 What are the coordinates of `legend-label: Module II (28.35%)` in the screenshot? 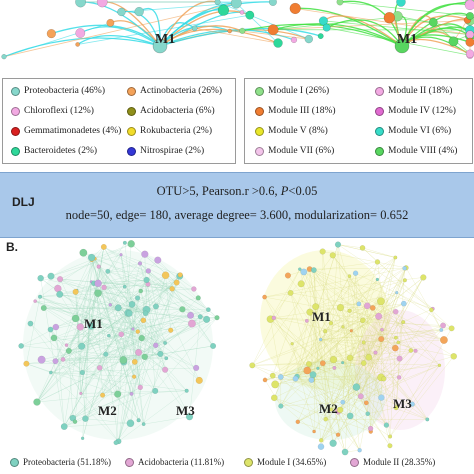 It's located at (399, 462).